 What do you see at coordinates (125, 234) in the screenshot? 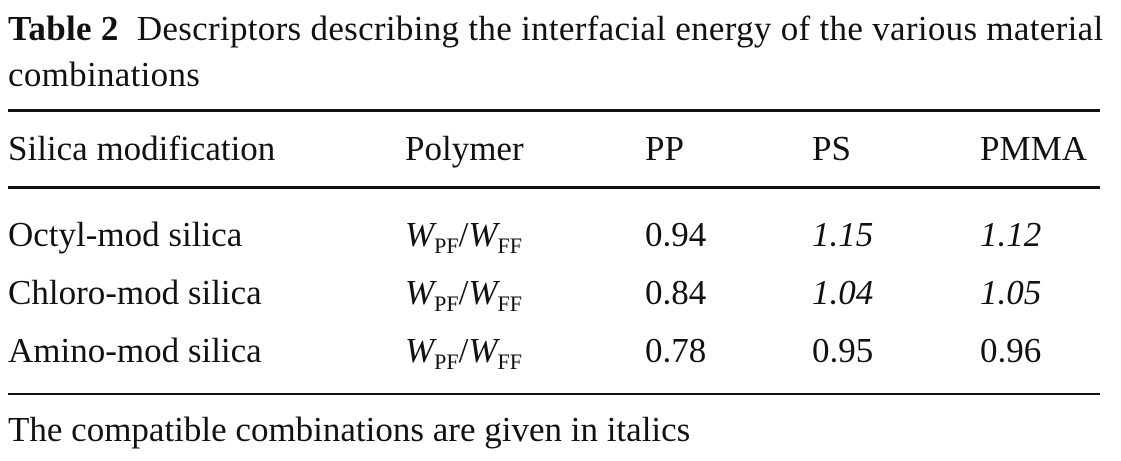
I see `cell-modification: Octyl-mod silica` at bounding box center [125, 234].